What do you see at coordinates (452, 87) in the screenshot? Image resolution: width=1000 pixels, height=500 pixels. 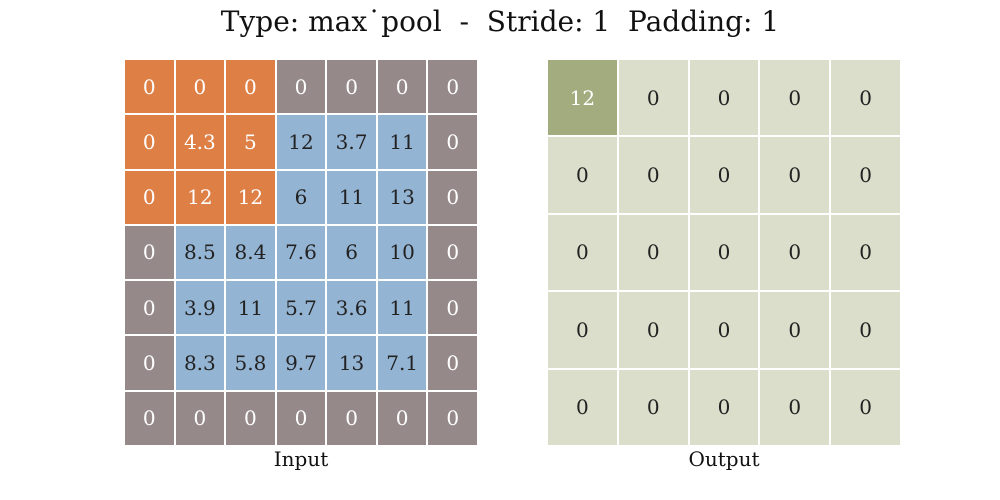 I see `input-cell-0-6: 0` at bounding box center [452, 87].